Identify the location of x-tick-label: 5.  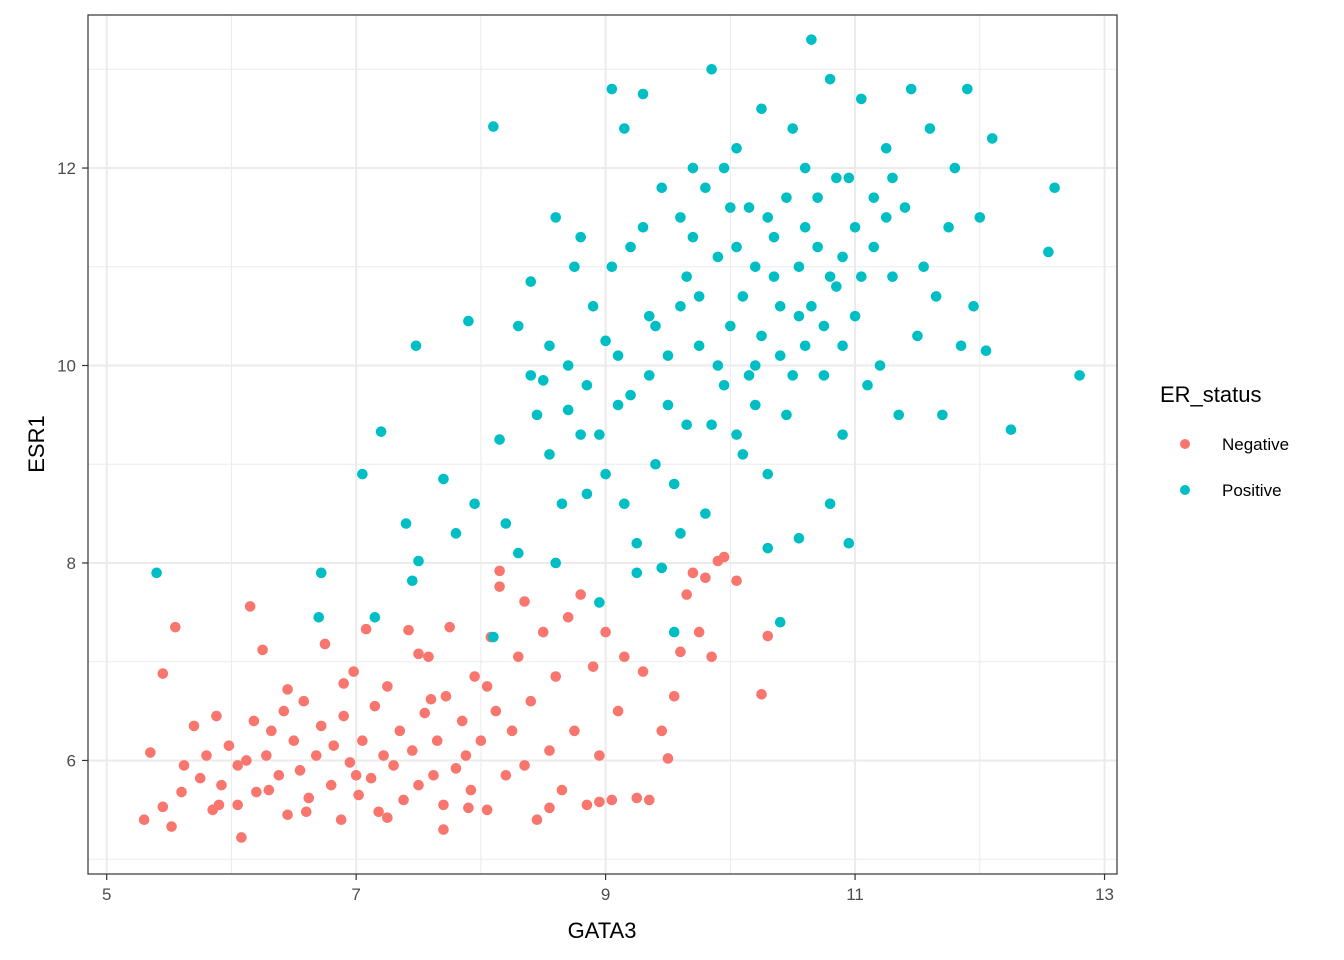
(106, 894).